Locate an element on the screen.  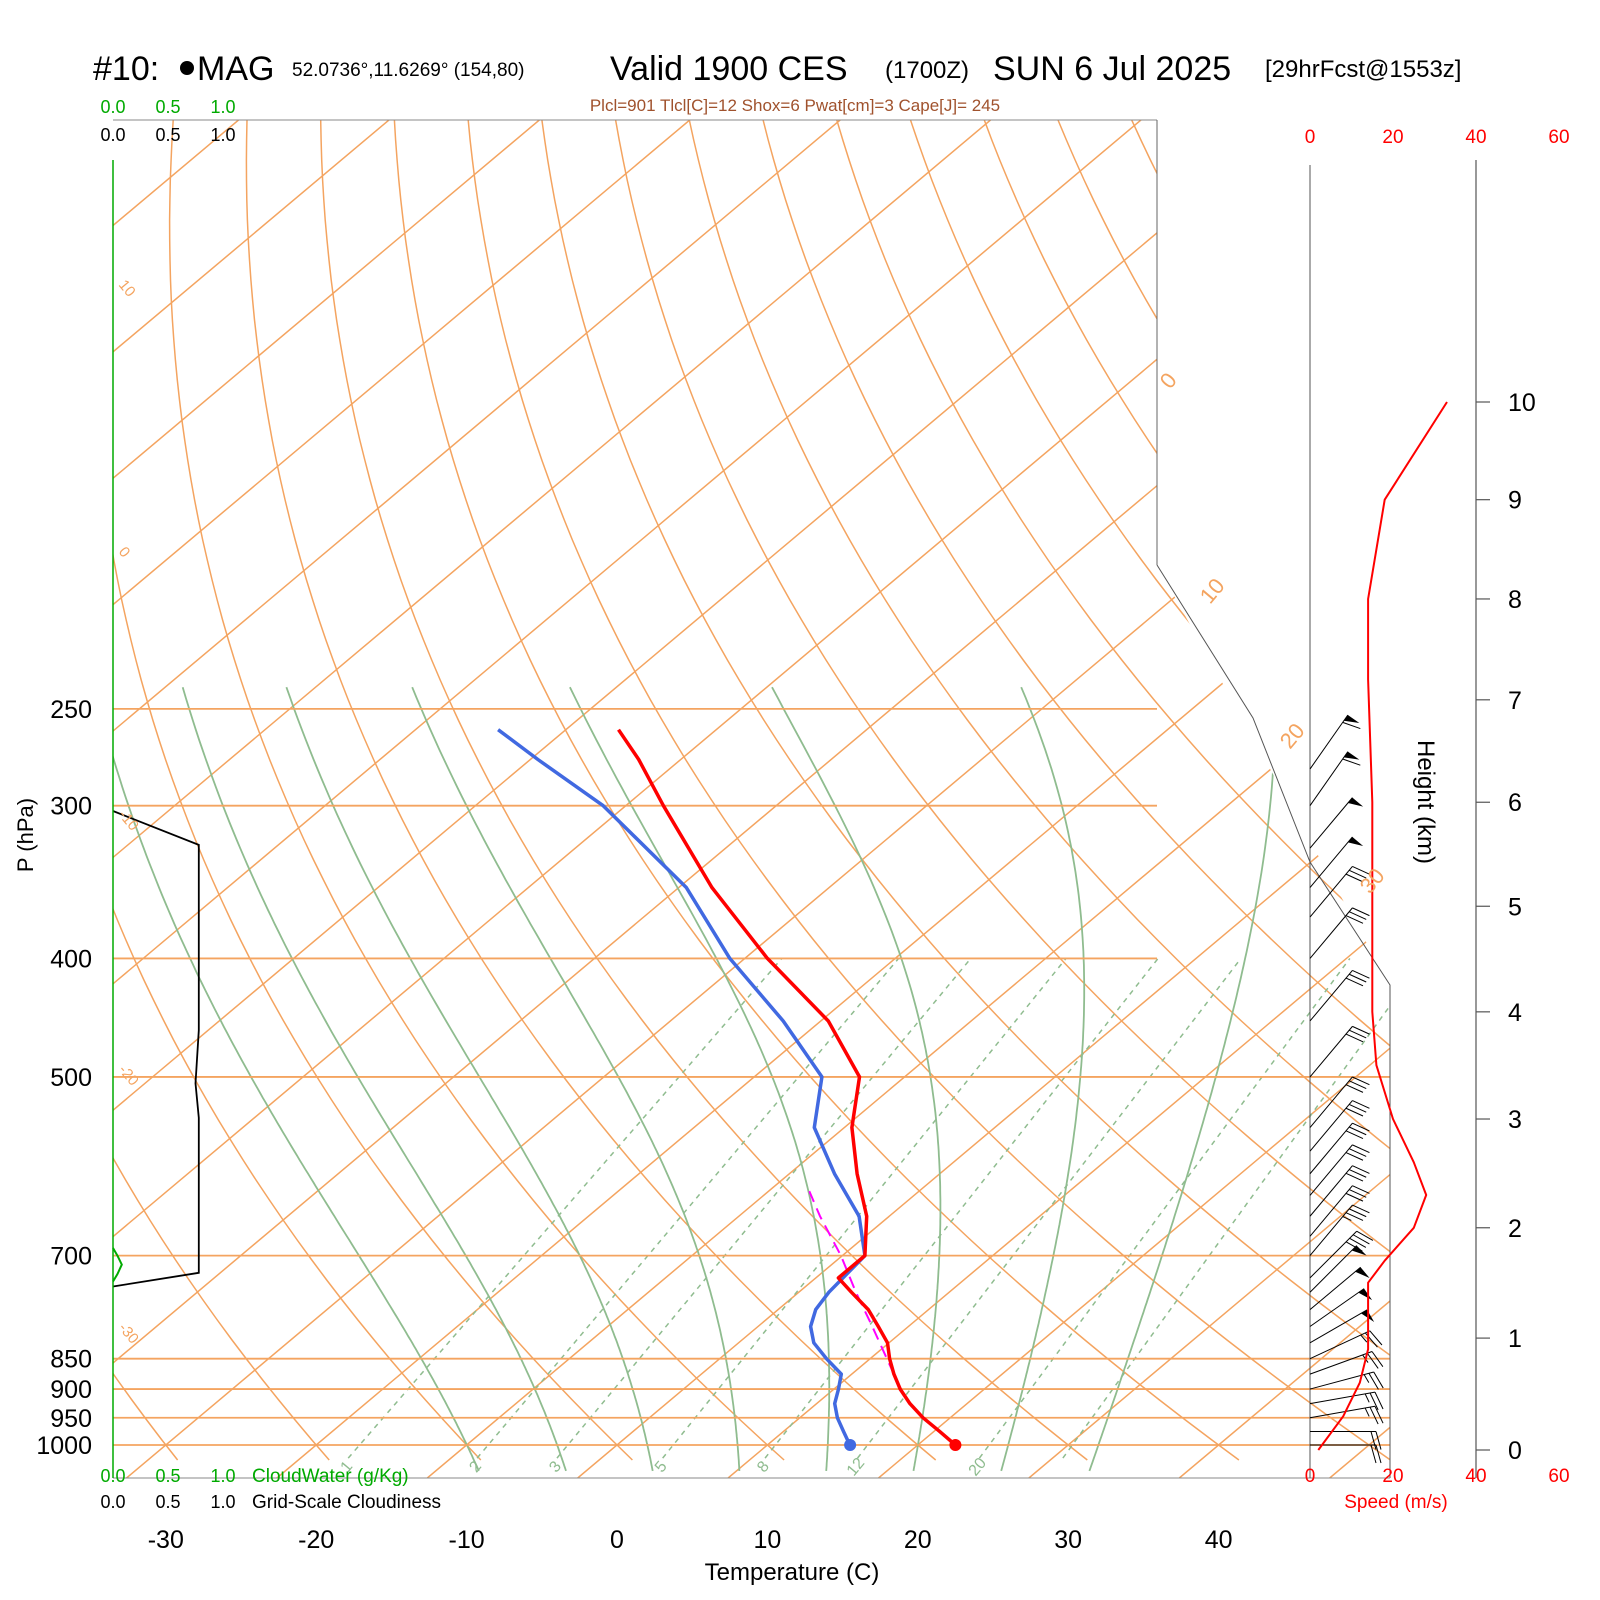
speed-tick-label-bottom: 60 is located at coordinates (1558, 1476).